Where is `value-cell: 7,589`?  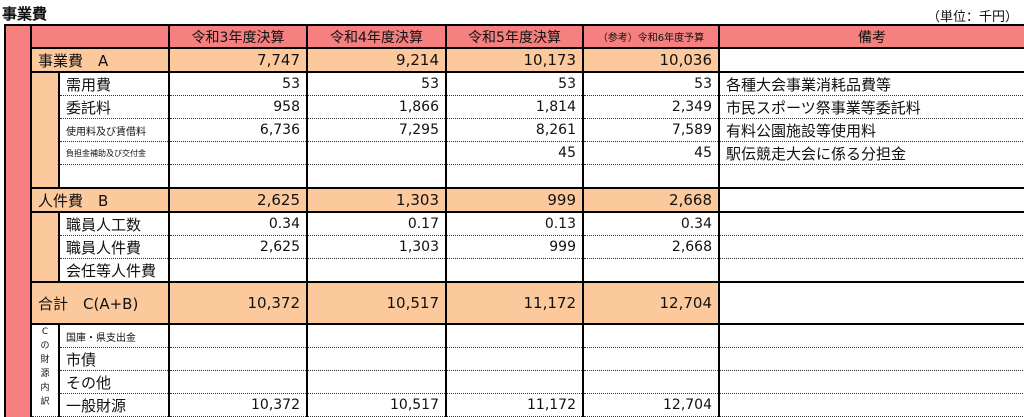
value-cell: 7,589 is located at coordinates (651, 130).